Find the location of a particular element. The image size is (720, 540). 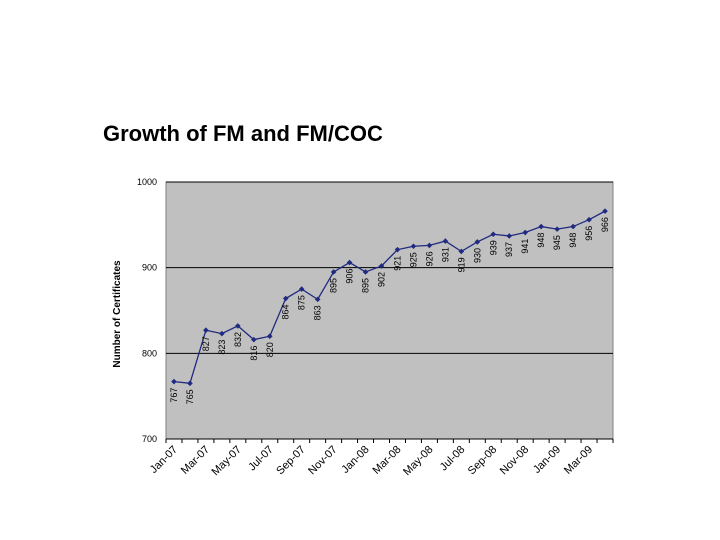

data-label: 937 is located at coordinates (509, 249).